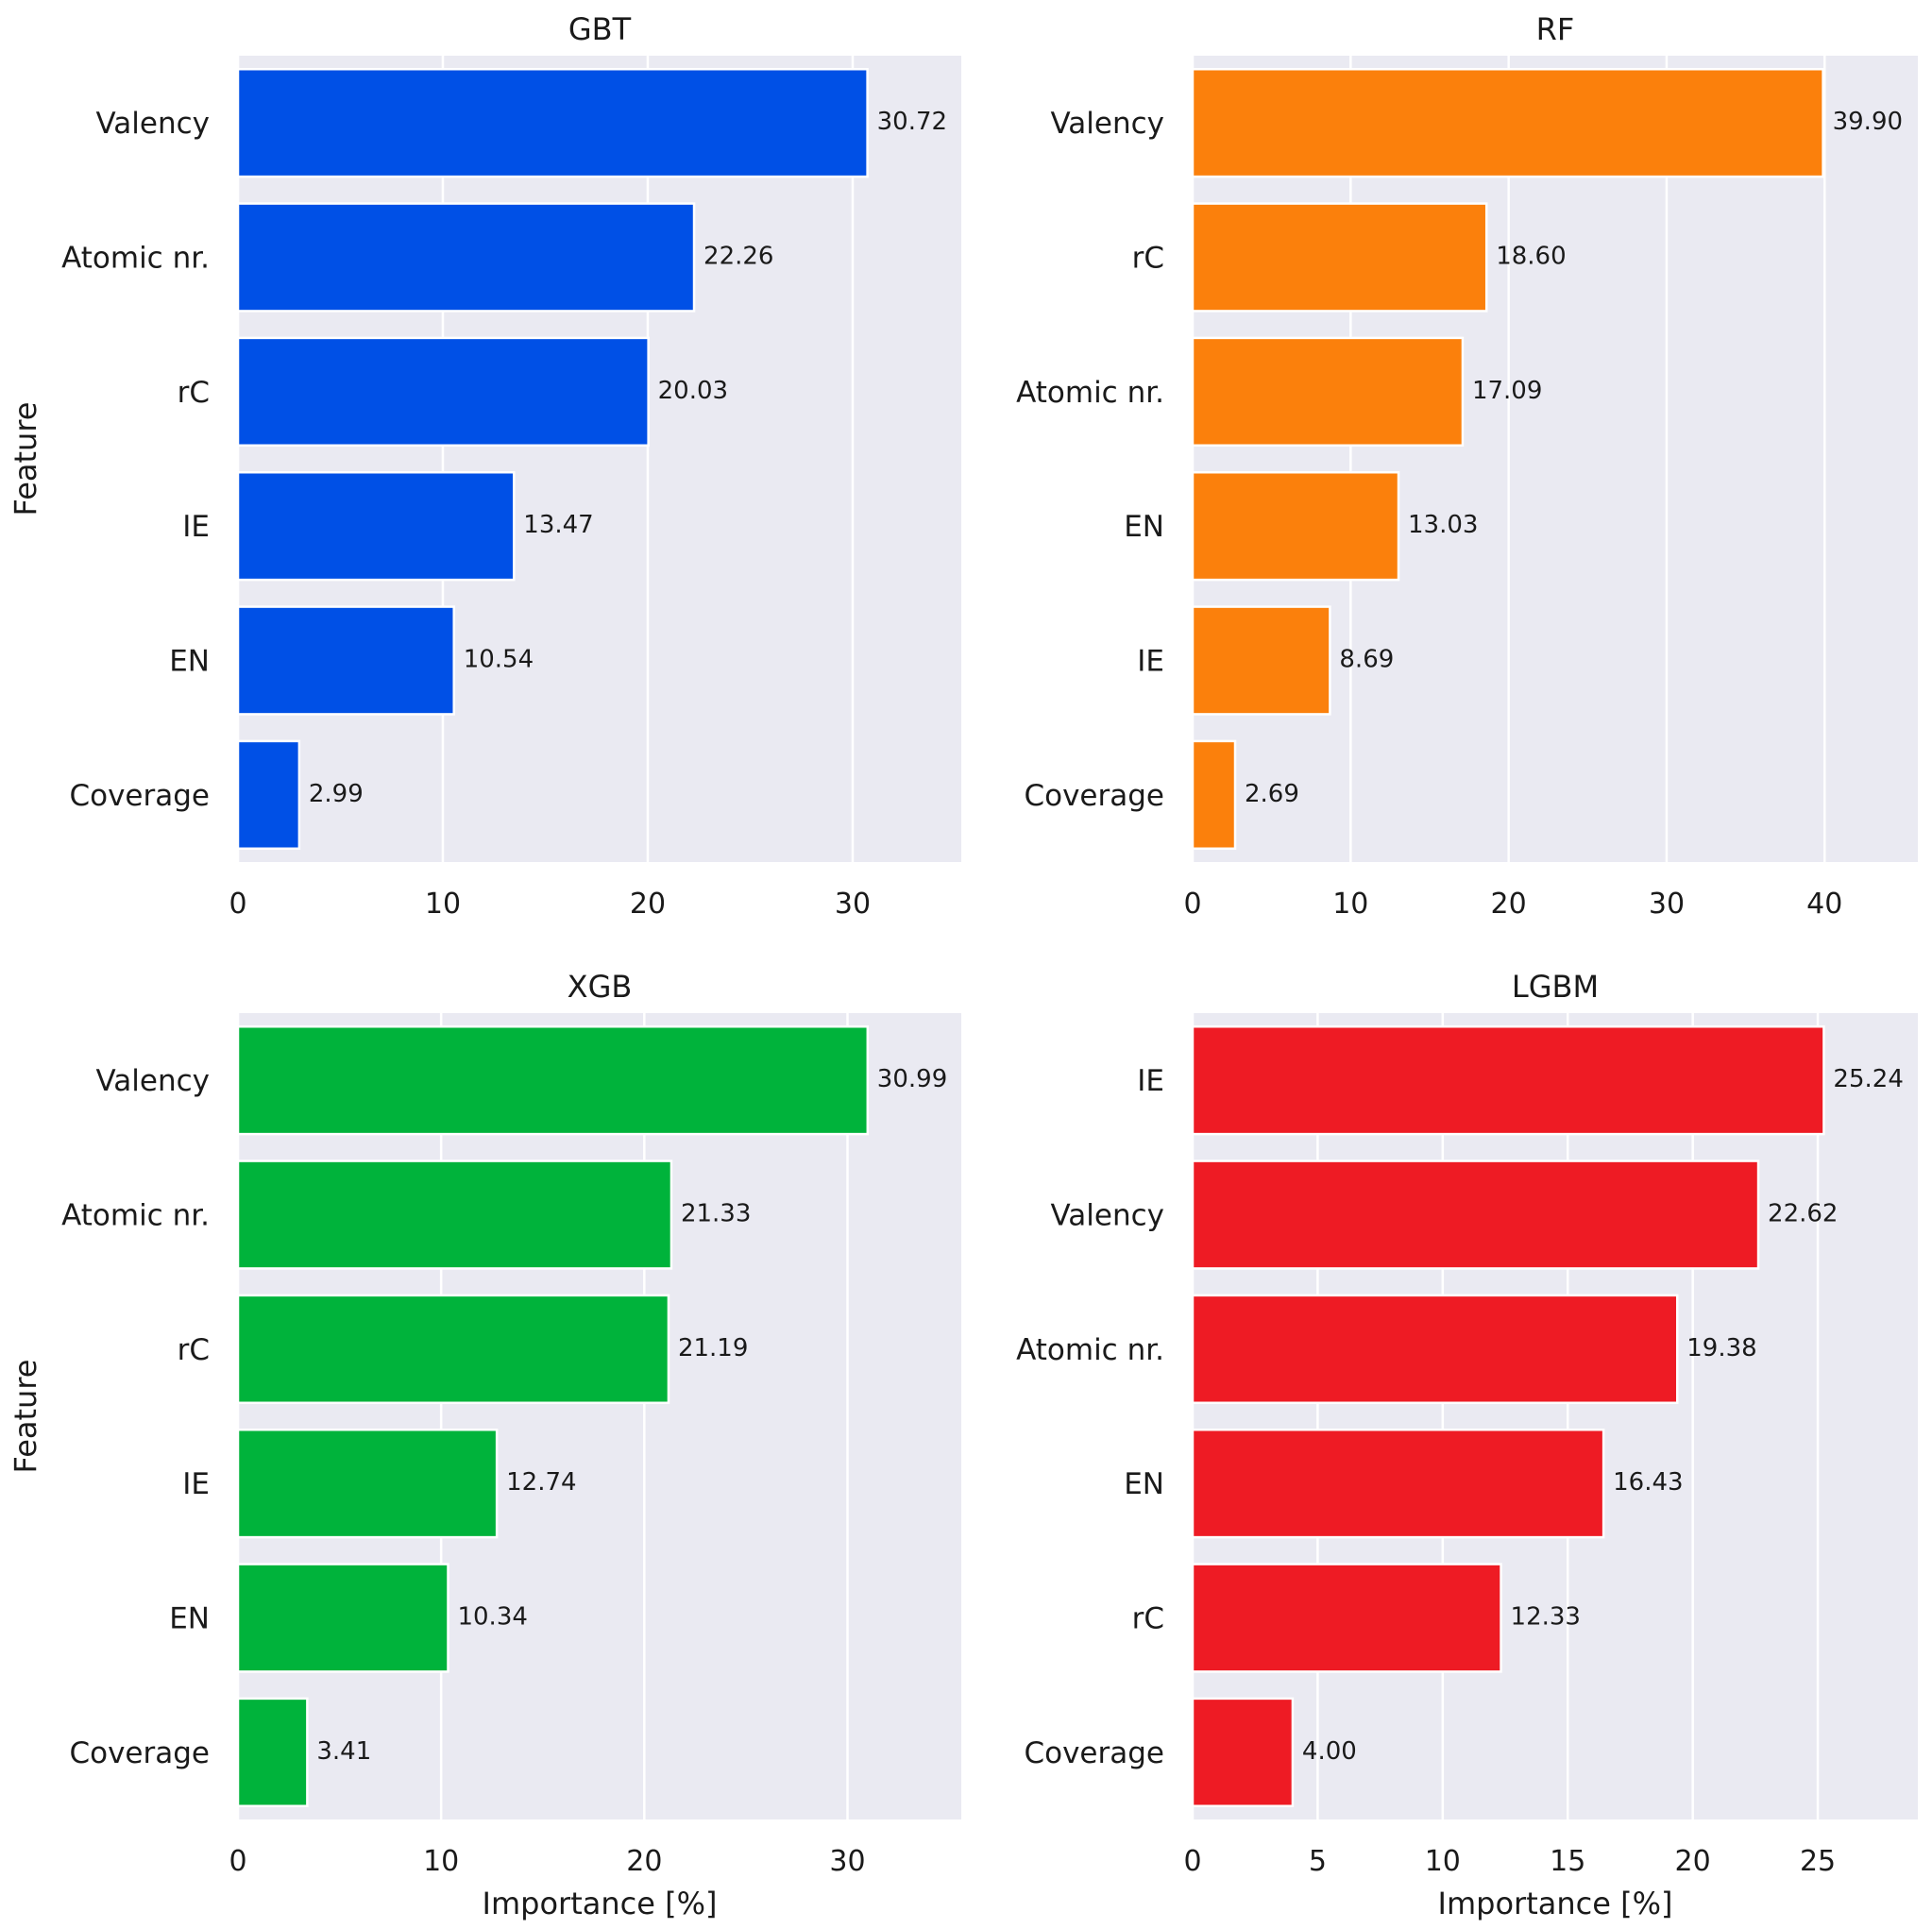 This screenshot has height=1929, width=1932. I want to click on panel-title: RF, so click(1555, 29).